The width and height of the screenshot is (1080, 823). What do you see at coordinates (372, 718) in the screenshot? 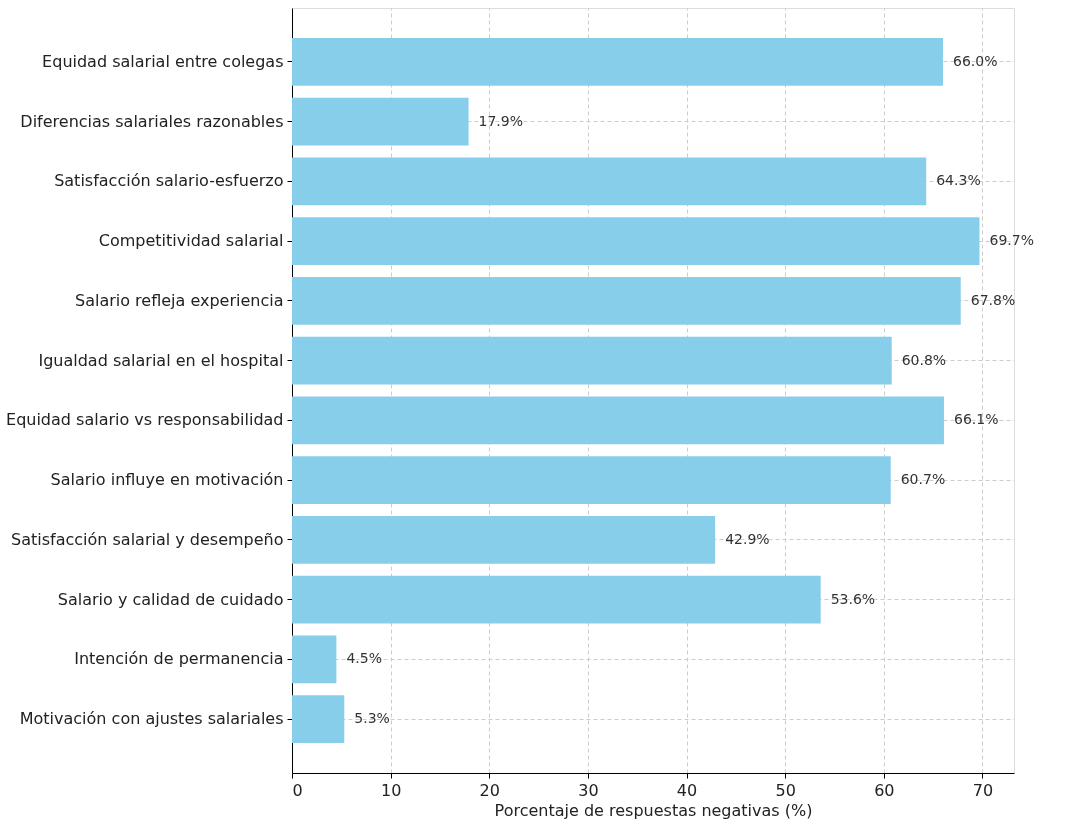
I see `data-label: 5.3%` at bounding box center [372, 718].